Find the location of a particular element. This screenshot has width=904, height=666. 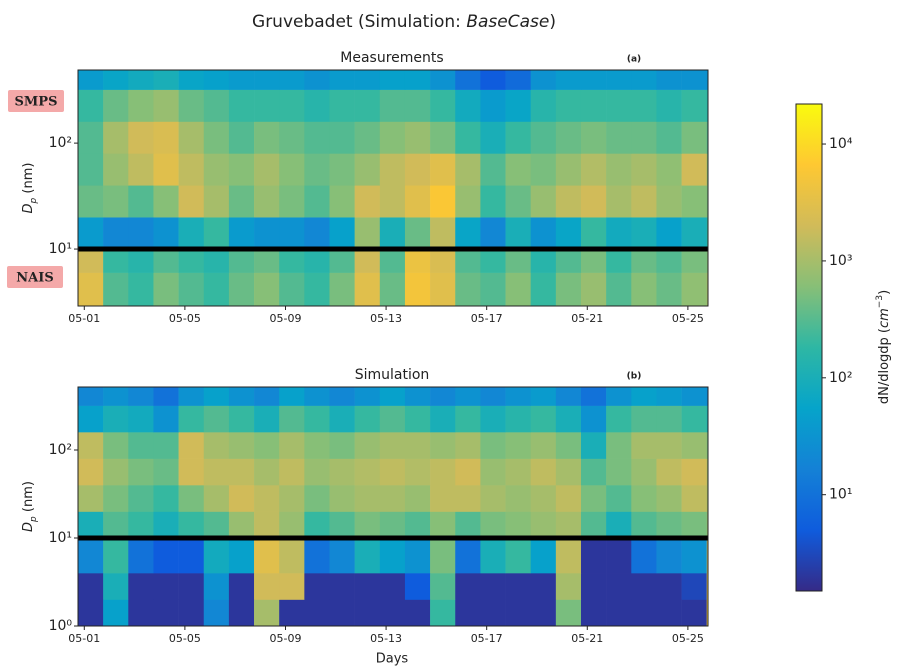

annotation: SMPS is located at coordinates (36, 102).